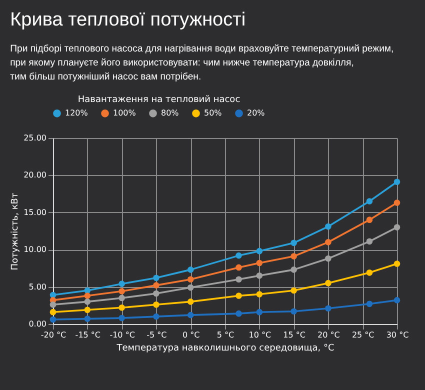 This screenshot has height=390, width=425. Describe the element at coordinates (128, 19) in the screenshot. I see `chart-title: Крива теплової потужності` at that location.